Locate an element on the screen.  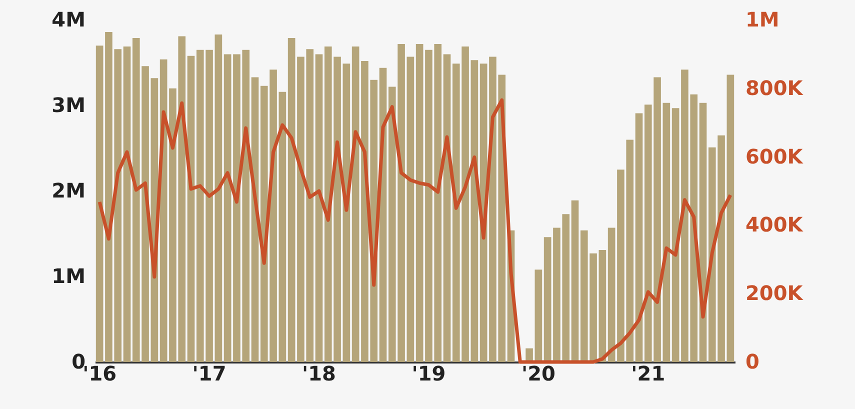
y2-tick-label: 600K is located at coordinates (775, 156).